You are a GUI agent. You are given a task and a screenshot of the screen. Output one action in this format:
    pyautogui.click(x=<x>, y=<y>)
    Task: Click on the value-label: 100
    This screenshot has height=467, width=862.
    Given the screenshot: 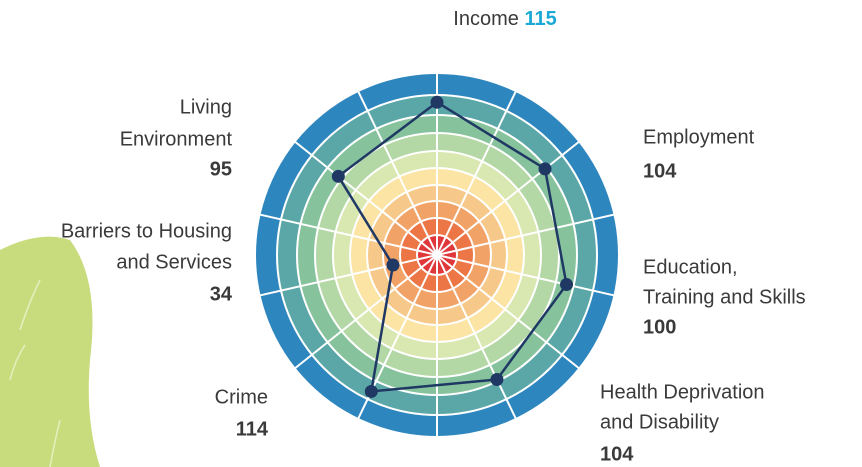 What is the action you would take?
    pyautogui.click(x=659, y=327)
    